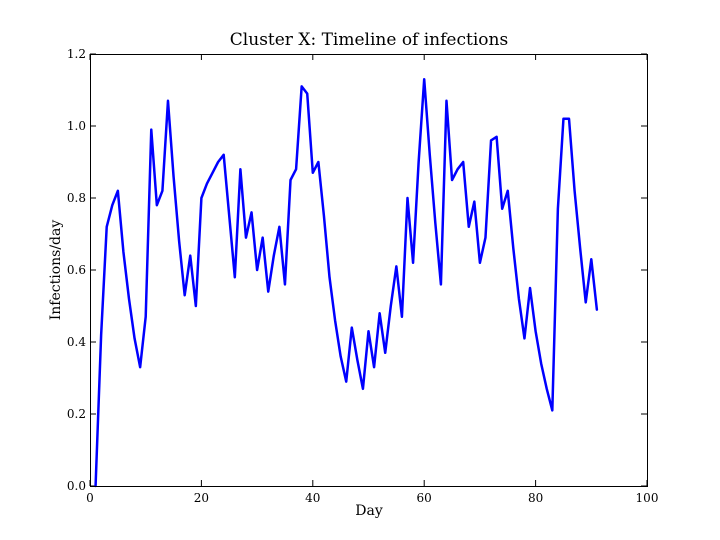  What do you see at coordinates (369, 40) in the screenshot?
I see `chart-title: Cluster X: Timeline of infections` at bounding box center [369, 40].